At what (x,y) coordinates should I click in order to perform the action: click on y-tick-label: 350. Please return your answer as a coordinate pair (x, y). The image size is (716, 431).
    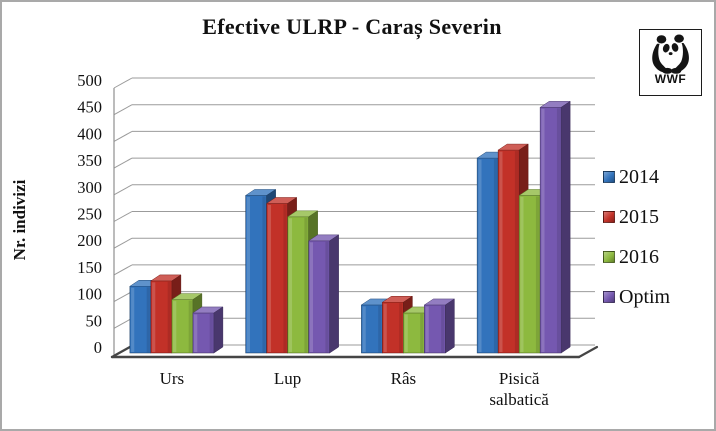
    Looking at the image, I should click on (89, 160).